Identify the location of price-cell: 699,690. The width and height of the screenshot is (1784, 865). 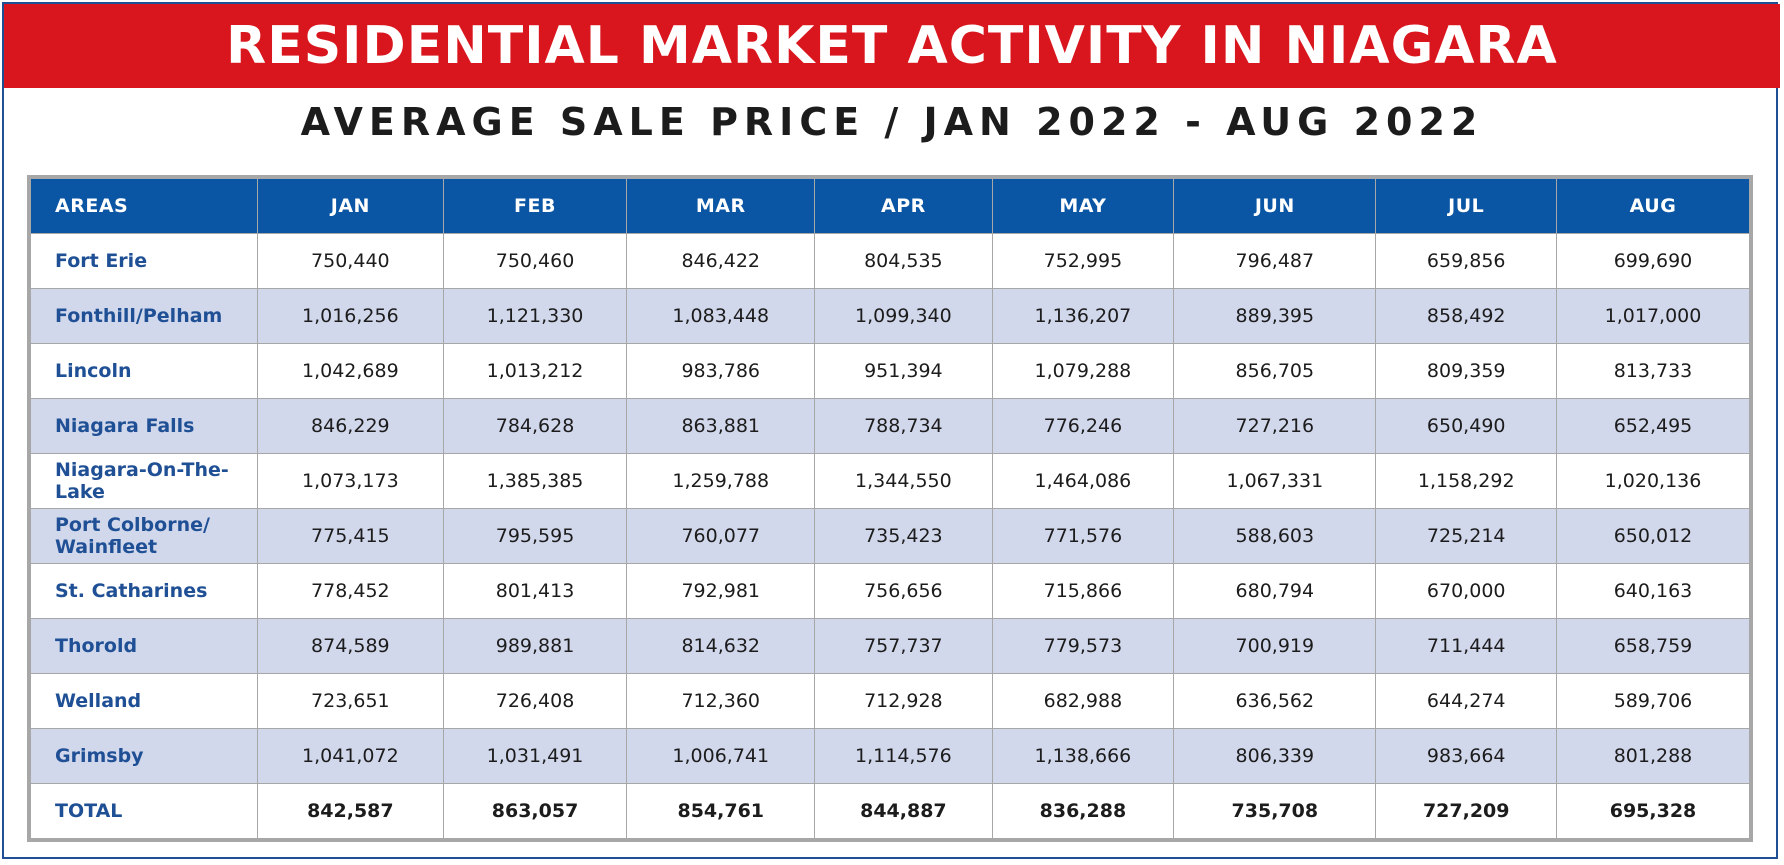
(1653, 261).